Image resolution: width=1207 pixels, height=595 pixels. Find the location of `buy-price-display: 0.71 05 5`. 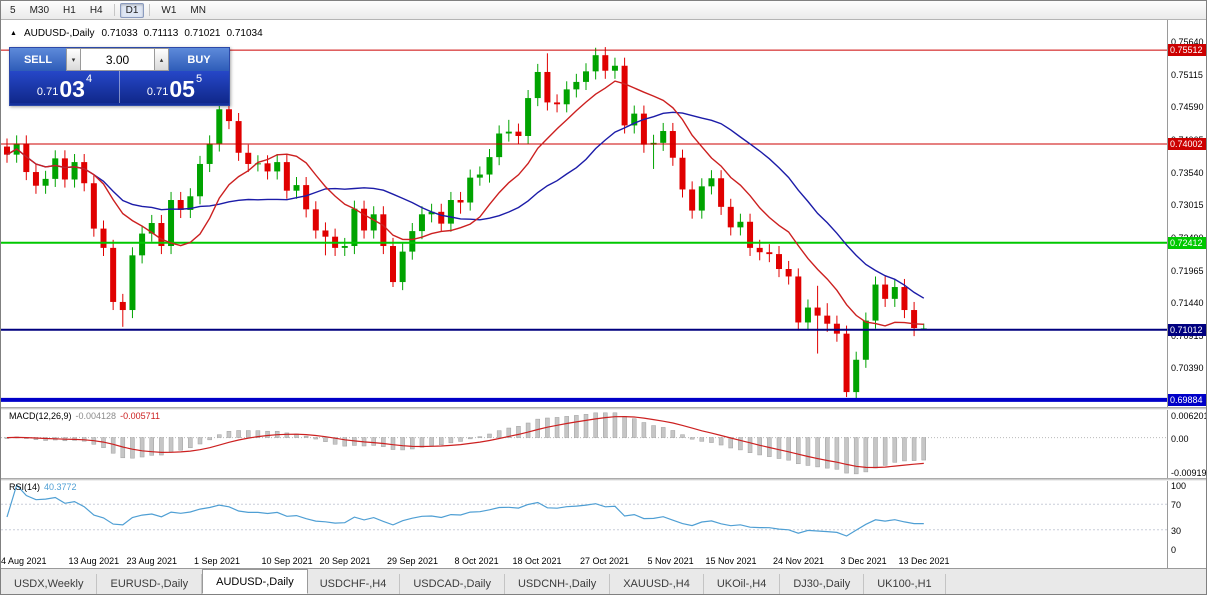

buy-price-display: 0.71 05 5 is located at coordinates (174, 87).